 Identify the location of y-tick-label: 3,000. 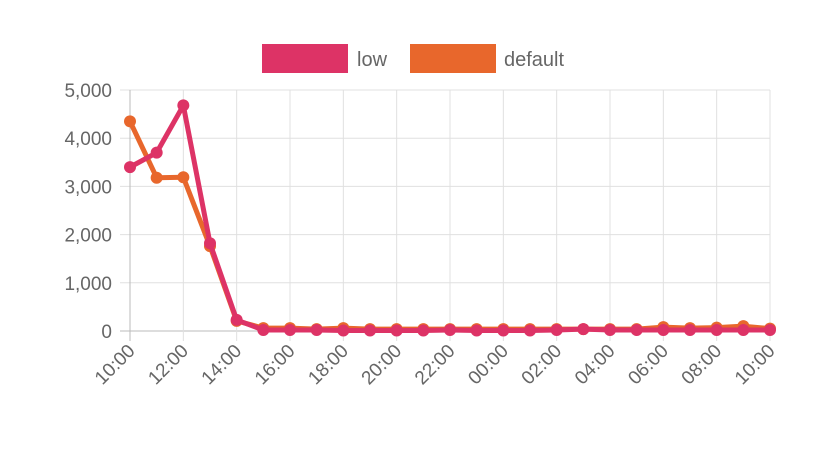
(88, 187).